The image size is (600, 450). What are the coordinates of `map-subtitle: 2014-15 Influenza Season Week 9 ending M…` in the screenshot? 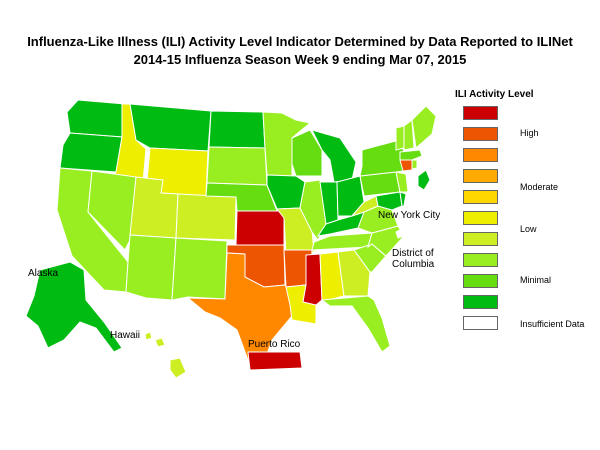 It's located at (300, 59).